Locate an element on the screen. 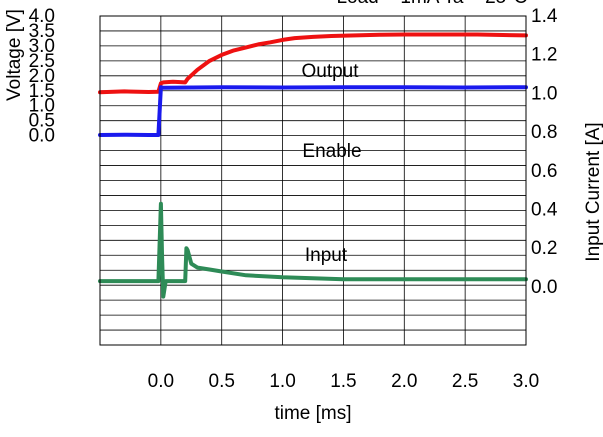  y-left-tick-label: 4.0 is located at coordinates (42, 16).